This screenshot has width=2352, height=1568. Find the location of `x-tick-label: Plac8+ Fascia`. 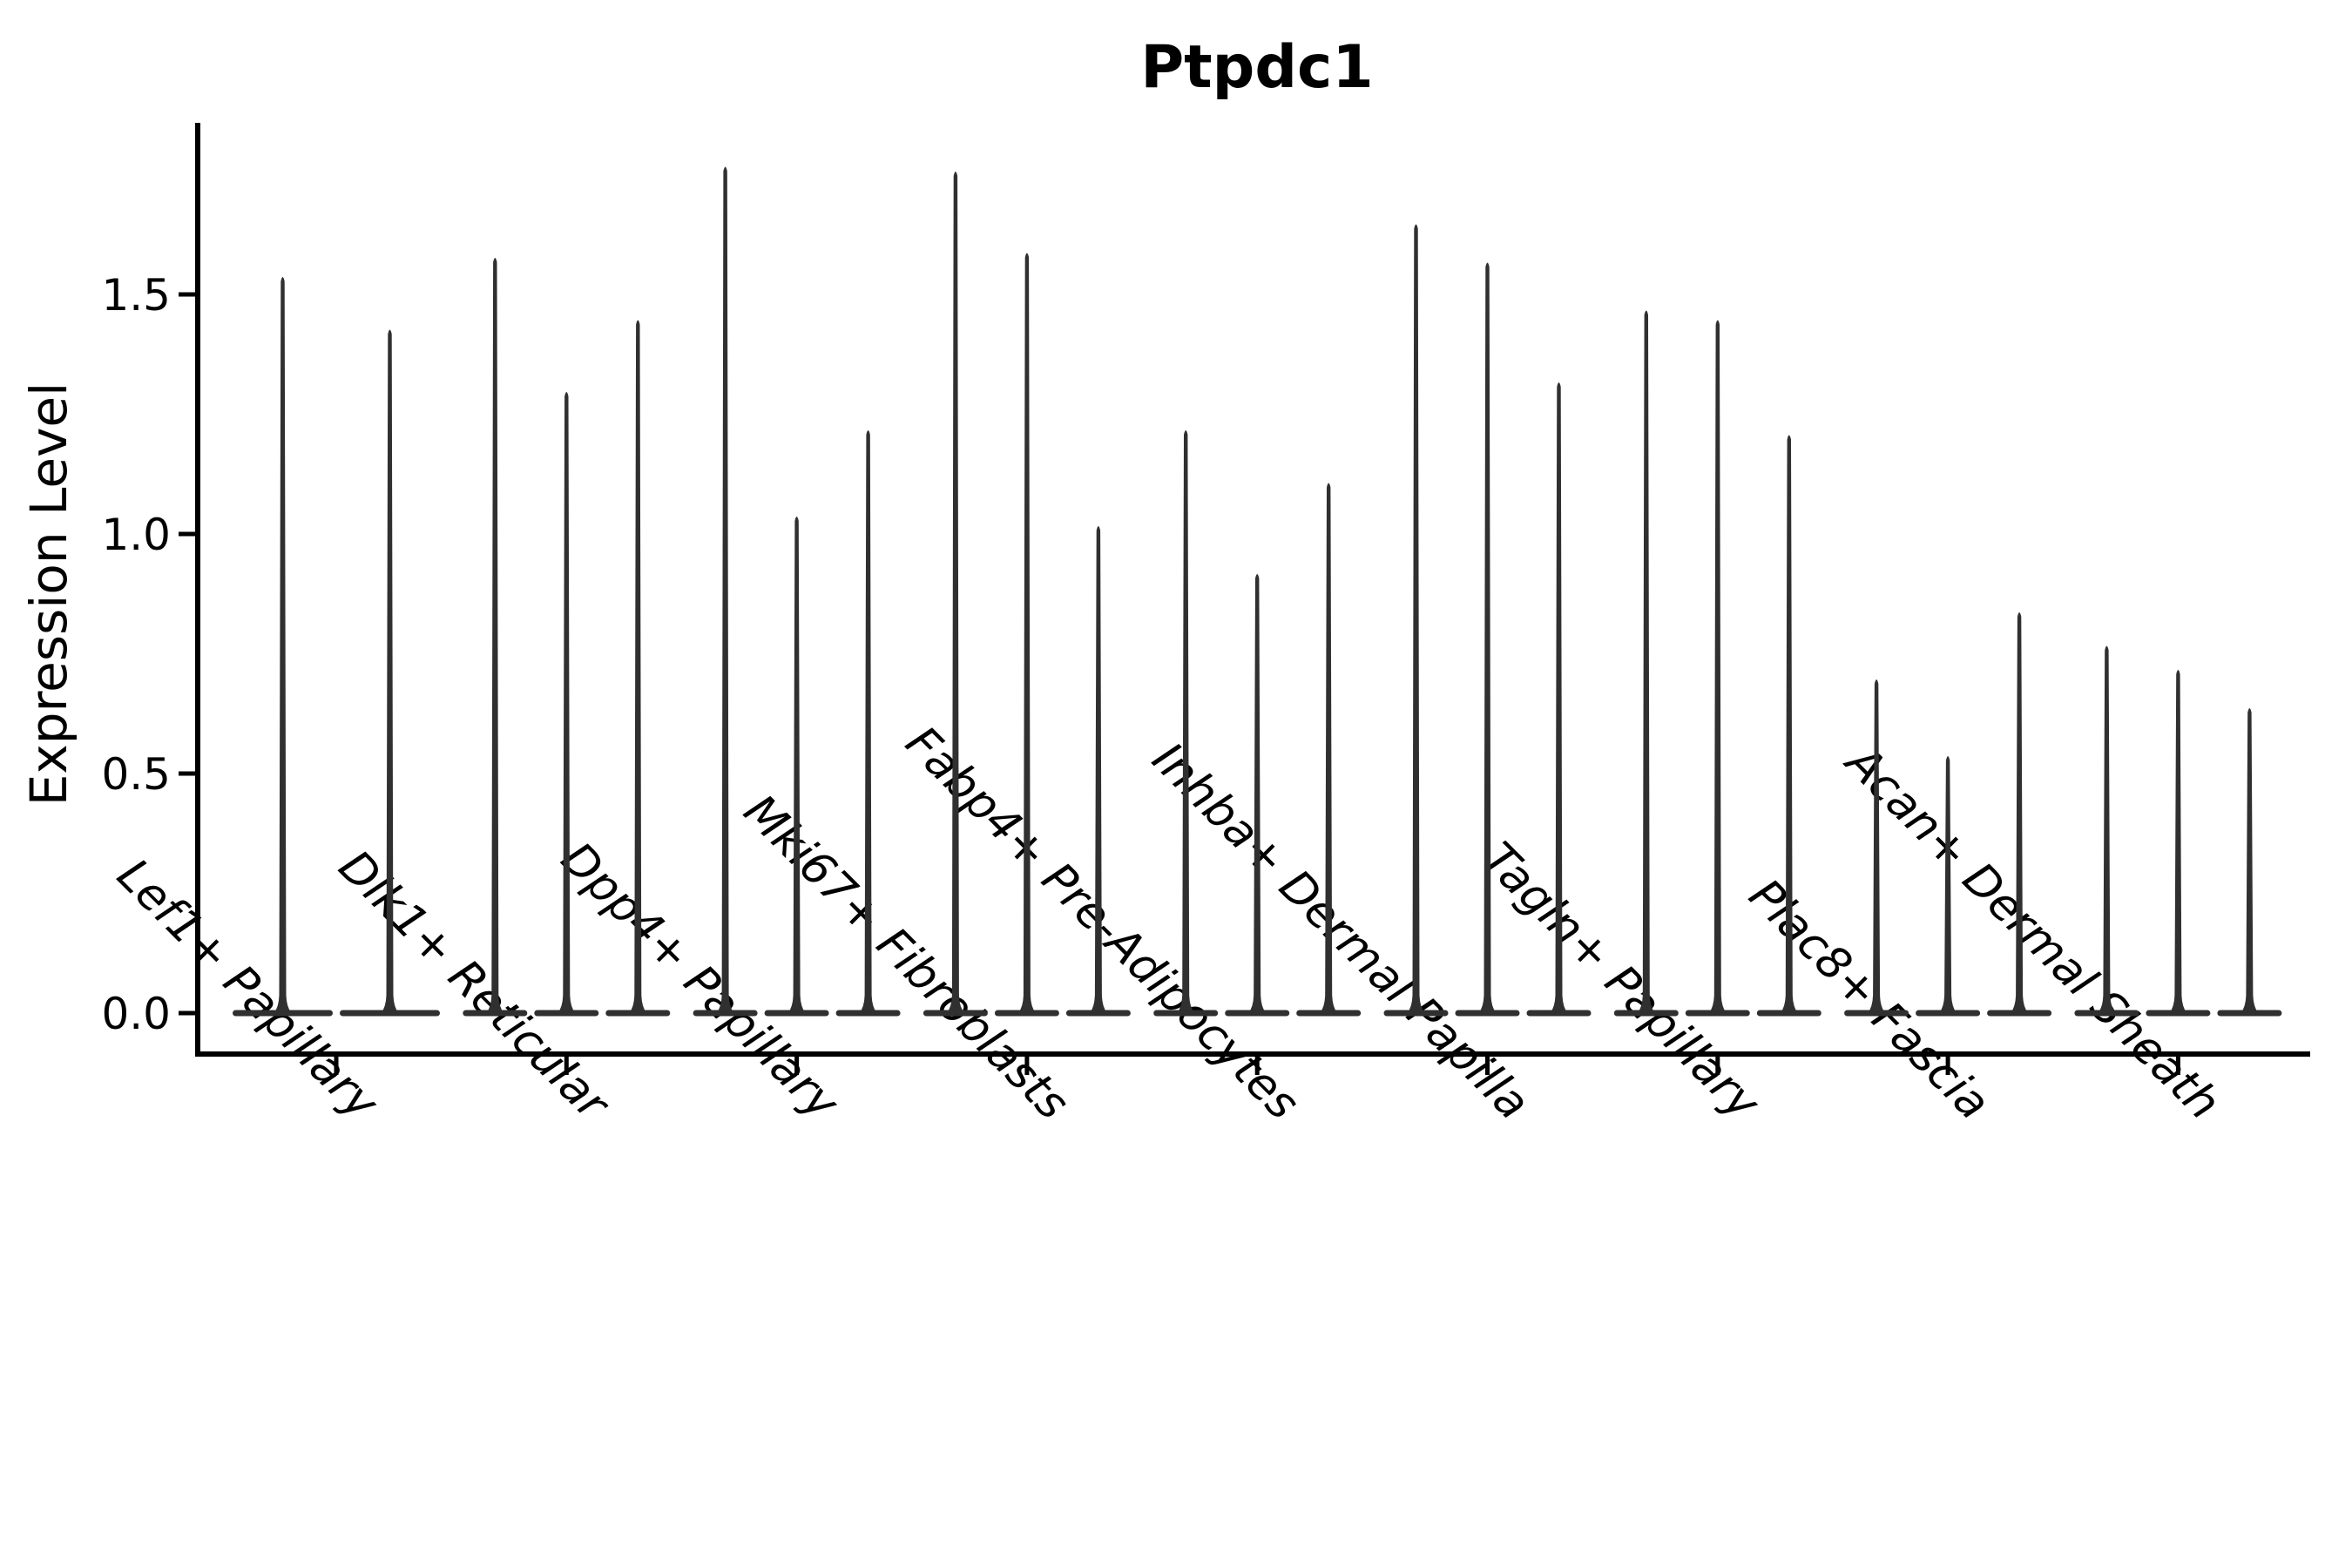

x-tick-label: Plac8+ Fascia is located at coordinates (1869, 999).